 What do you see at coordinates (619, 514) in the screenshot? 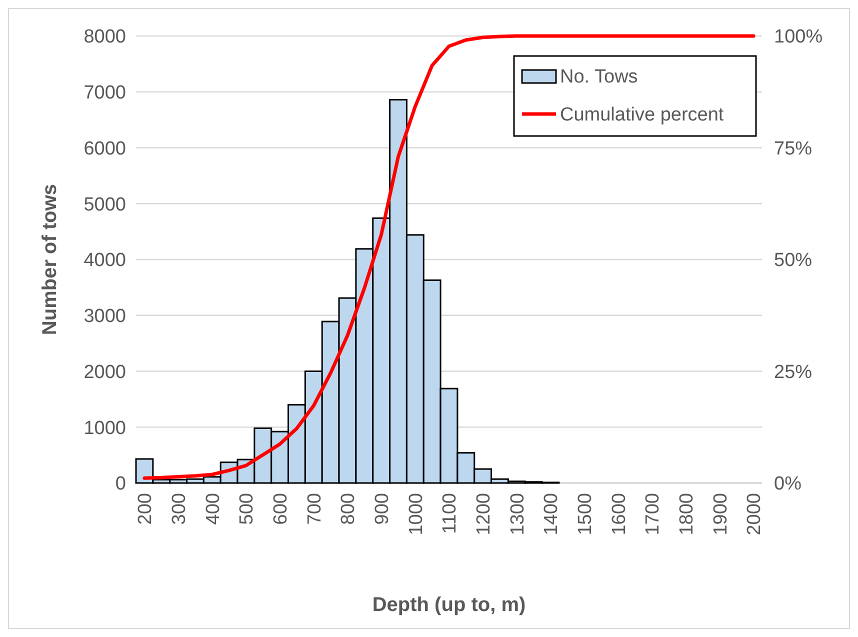
I see `x-tick-label: 1600` at bounding box center [619, 514].